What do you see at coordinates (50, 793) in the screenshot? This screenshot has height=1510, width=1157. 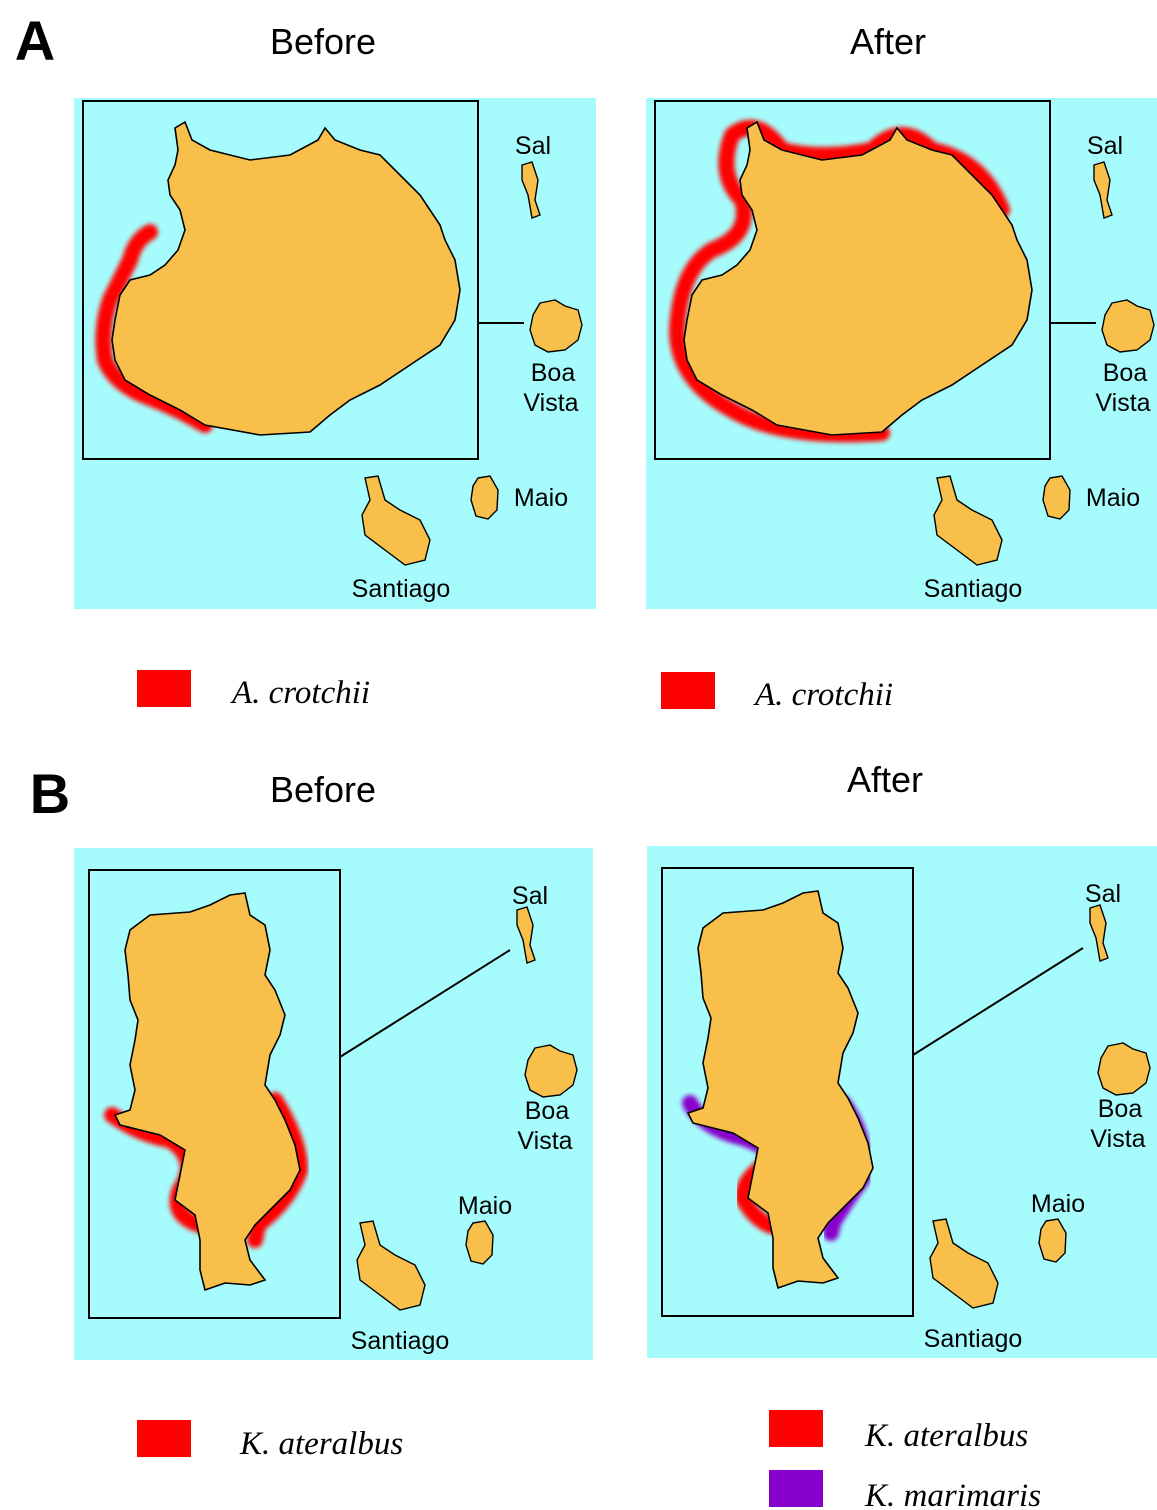 I see `section-letter: B` at bounding box center [50, 793].